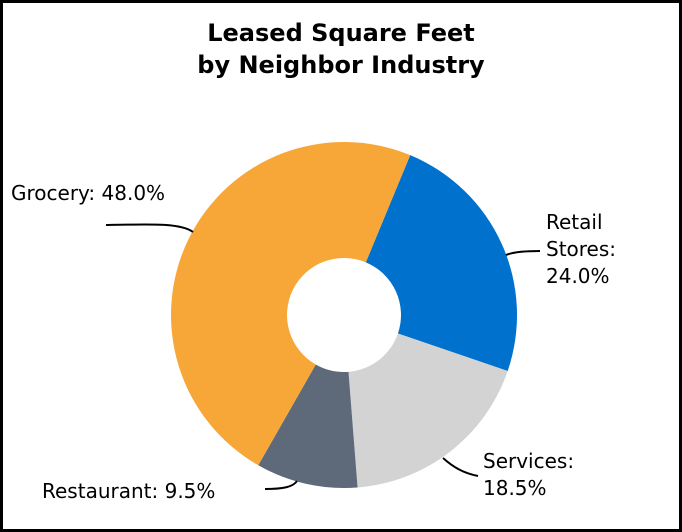  What do you see at coordinates (341, 33) in the screenshot?
I see `chart-title-line-1: Leased Square Feet` at bounding box center [341, 33].